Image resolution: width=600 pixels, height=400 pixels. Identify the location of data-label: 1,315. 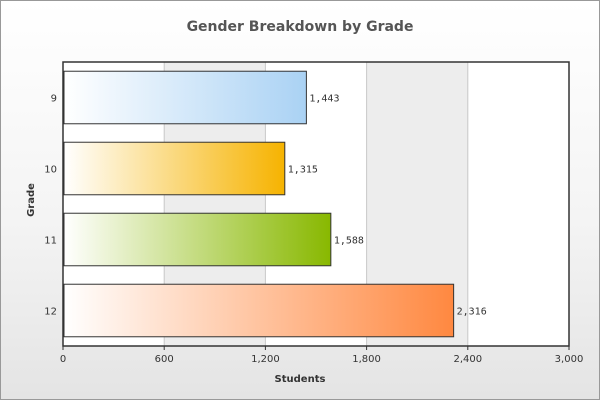
(303, 170).